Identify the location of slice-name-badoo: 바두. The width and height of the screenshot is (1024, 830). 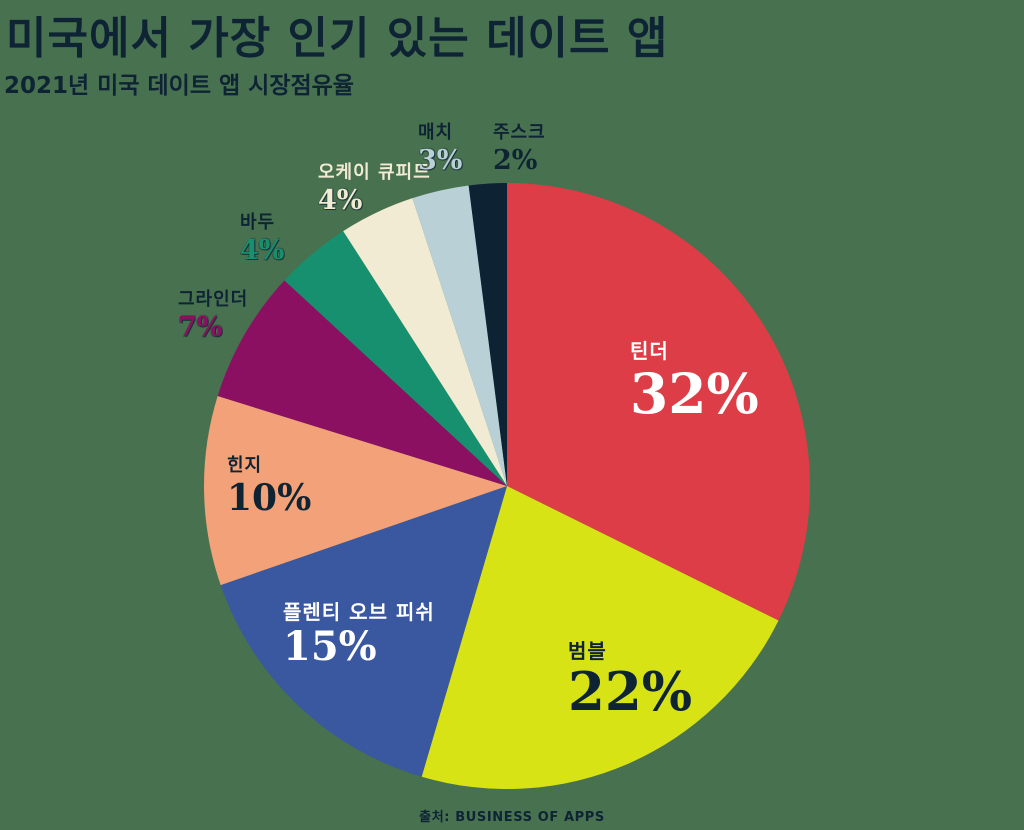
(258, 222).